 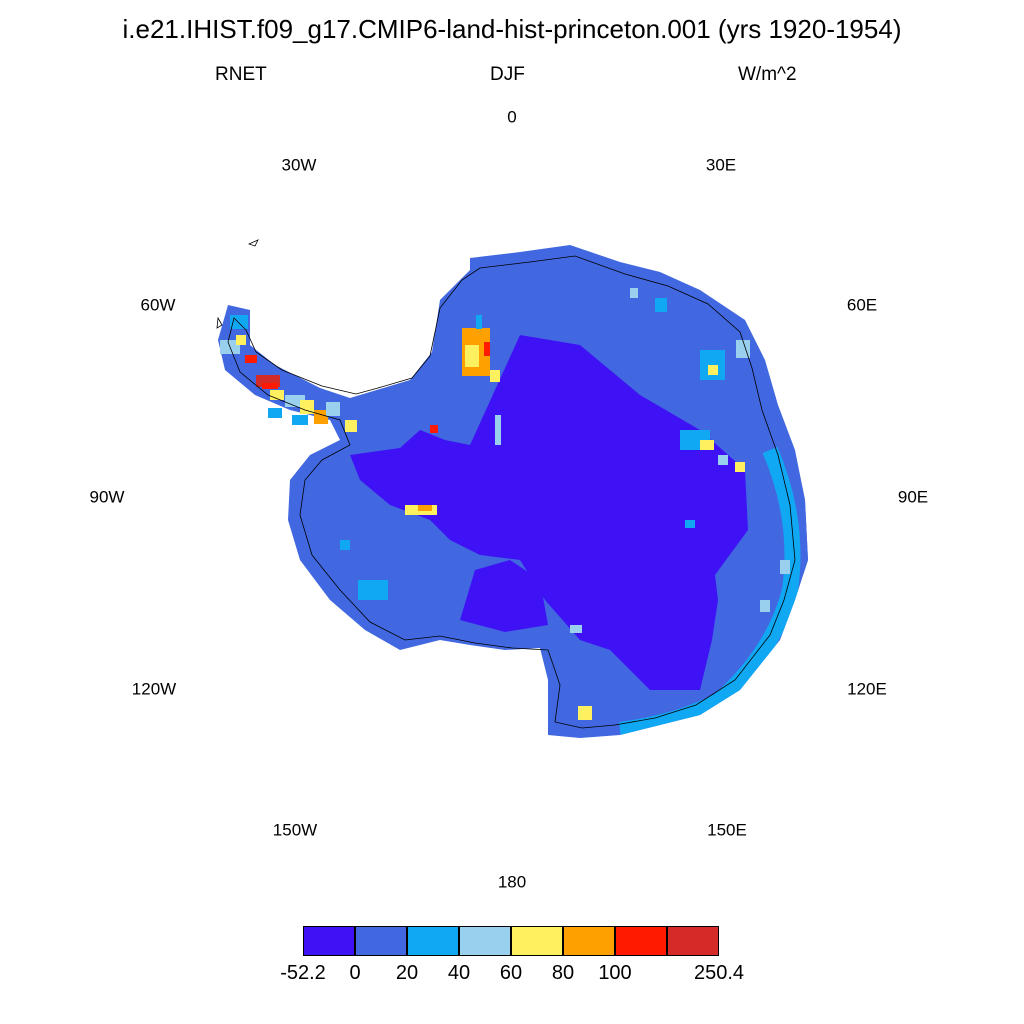 What do you see at coordinates (913, 496) in the screenshot?
I see `lon-label-90e: 90E` at bounding box center [913, 496].